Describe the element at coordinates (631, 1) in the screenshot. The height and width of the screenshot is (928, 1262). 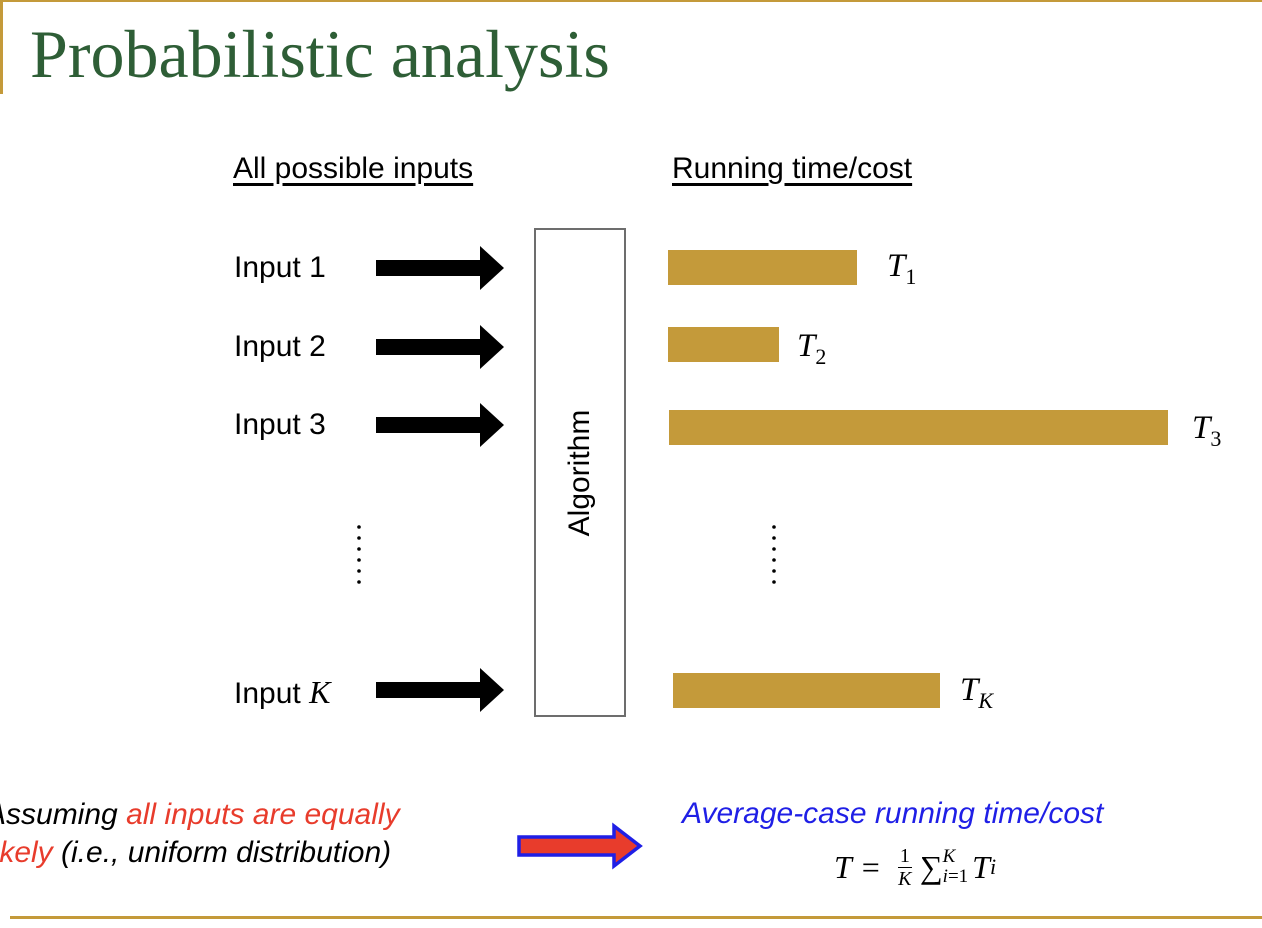
I see `top-rule` at that location.